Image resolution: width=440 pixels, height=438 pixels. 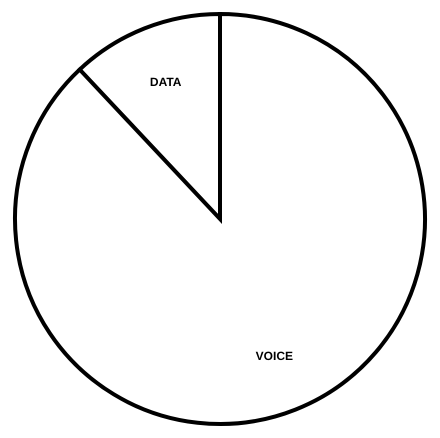 I want to click on slice-label: VOICE, so click(x=275, y=356).